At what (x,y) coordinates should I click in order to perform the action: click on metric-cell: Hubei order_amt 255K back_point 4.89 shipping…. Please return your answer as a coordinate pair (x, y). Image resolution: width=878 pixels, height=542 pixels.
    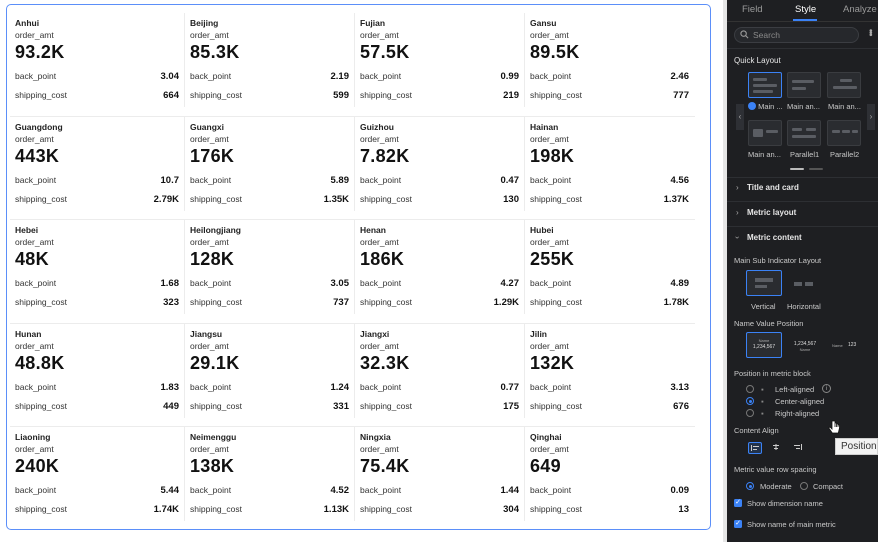
    Looking at the image, I should click on (610, 272).